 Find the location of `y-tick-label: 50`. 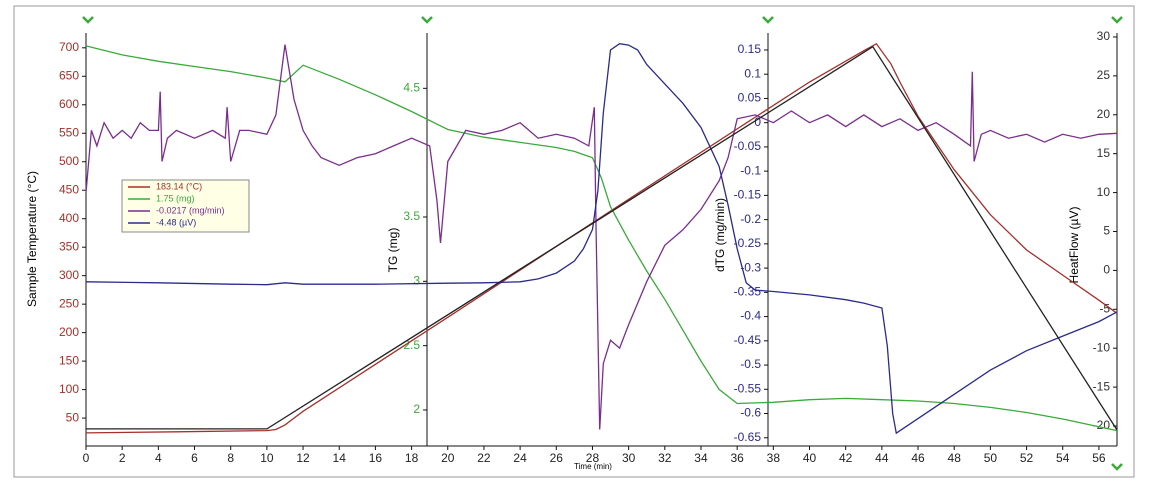

y-tick-label: 50 is located at coordinates (73, 417).